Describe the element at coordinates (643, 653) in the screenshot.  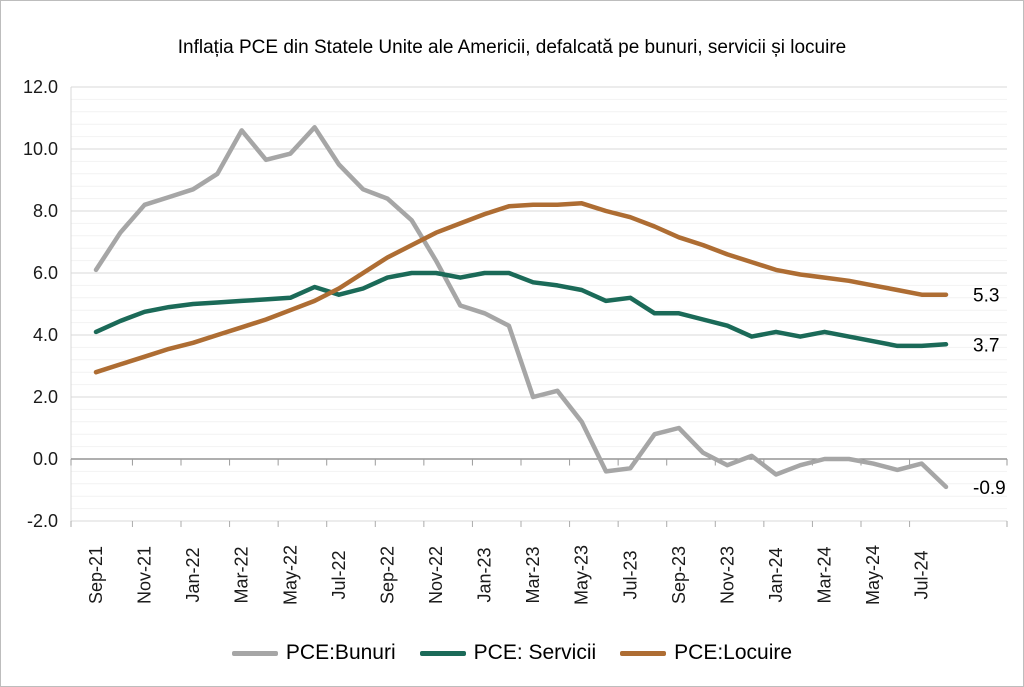
I see `locuire-line-swatch-icon` at that location.